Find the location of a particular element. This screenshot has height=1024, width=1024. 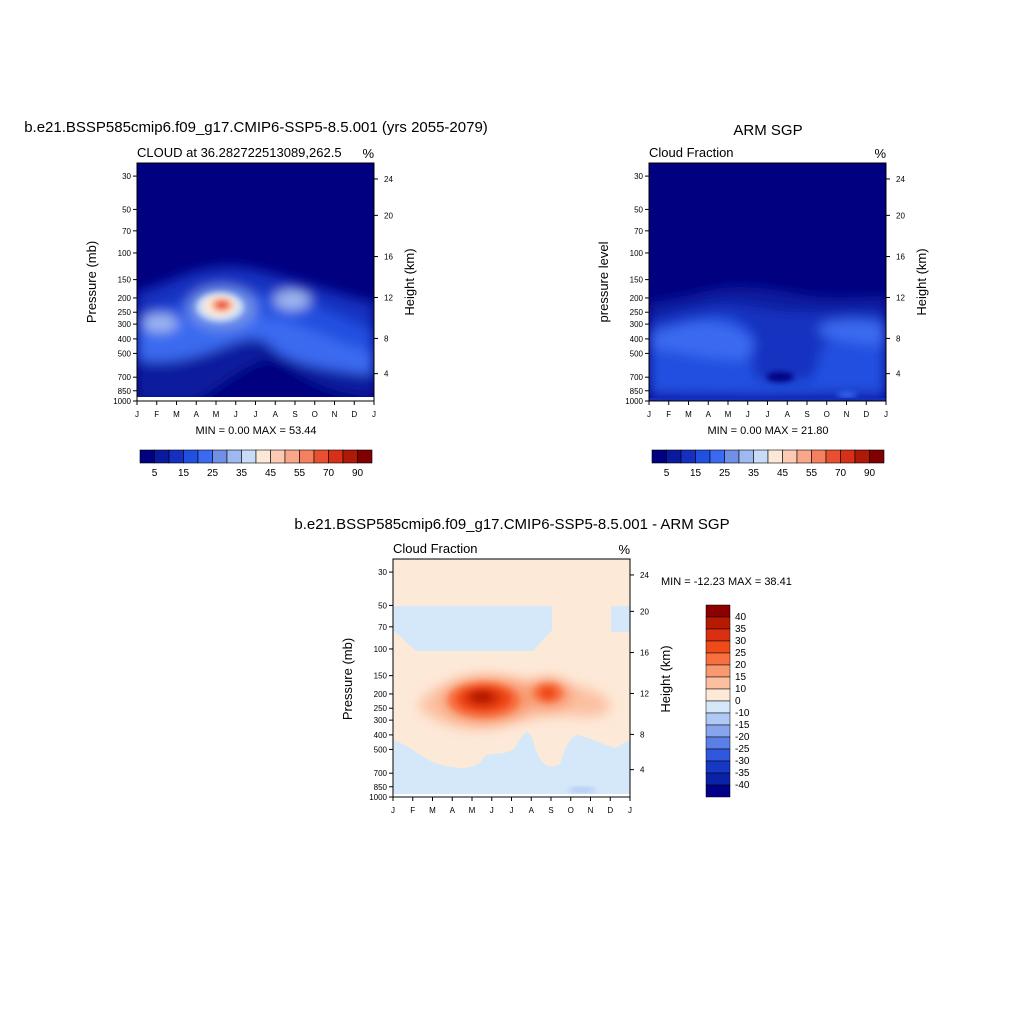

colorbar-label: -35 is located at coordinates (742, 773).